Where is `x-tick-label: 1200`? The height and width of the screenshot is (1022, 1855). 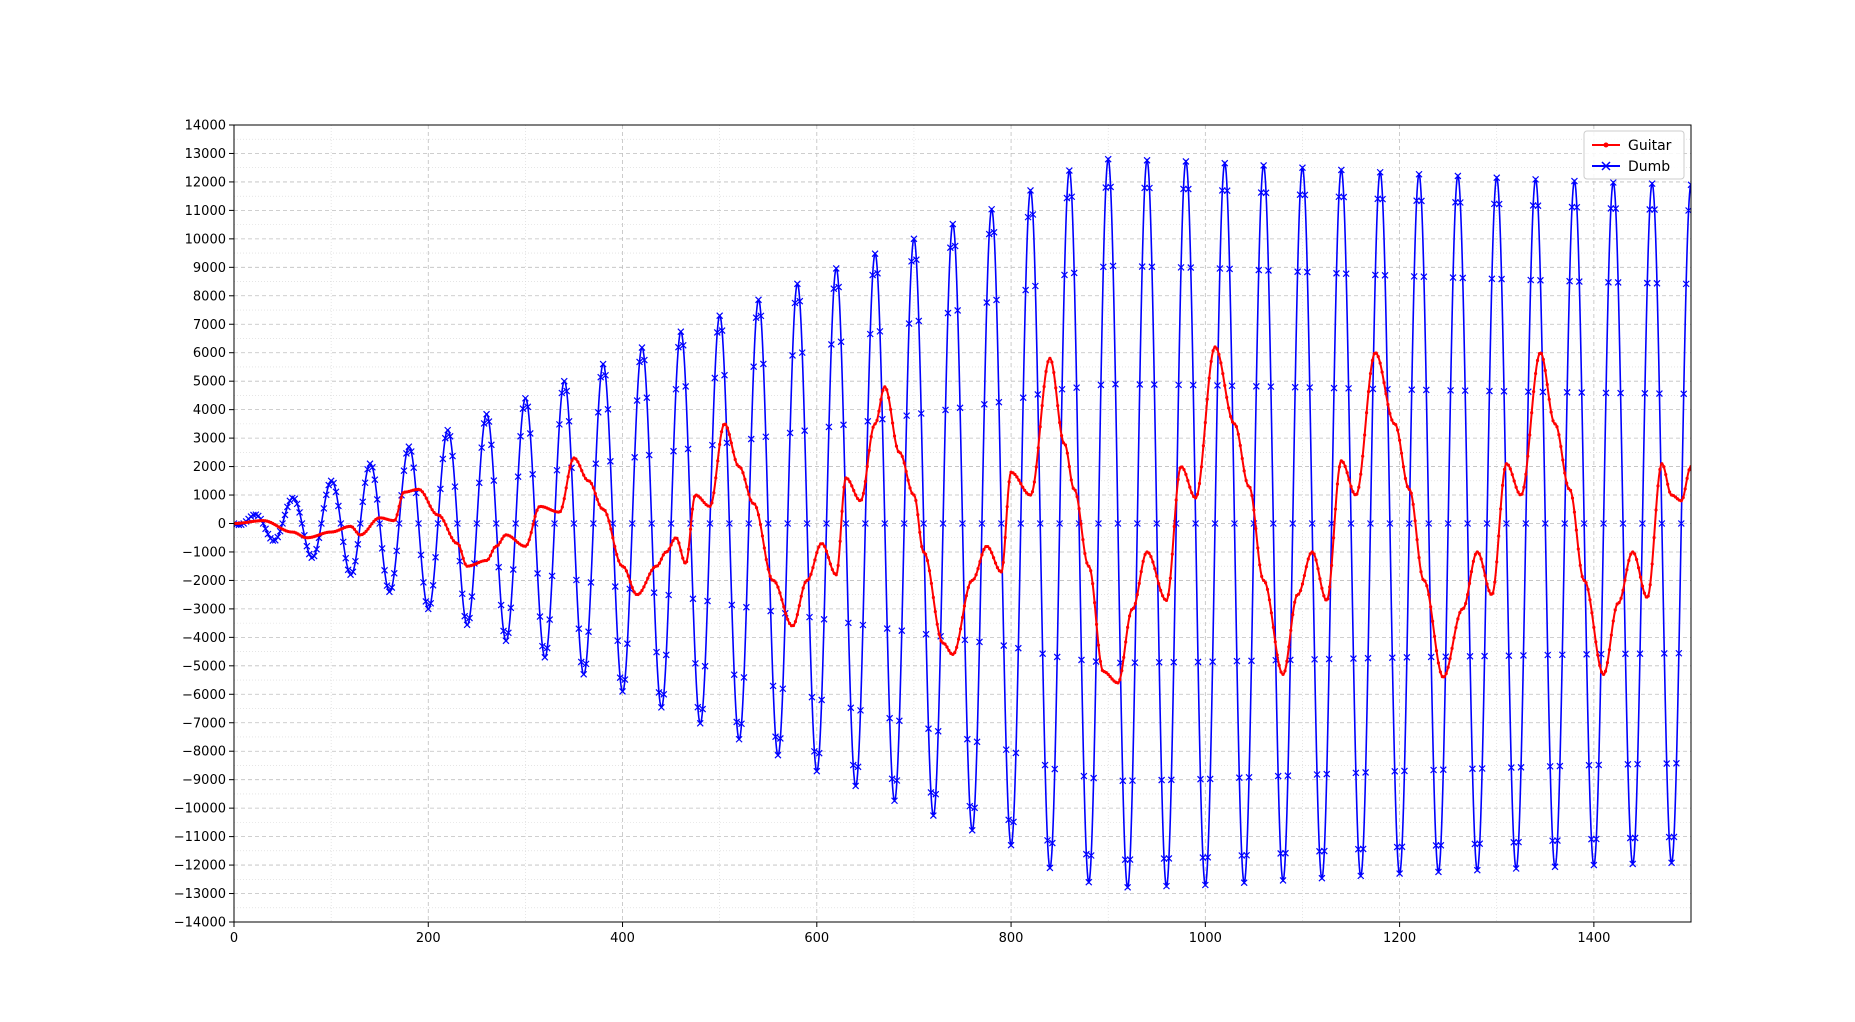 x-tick-label: 1200 is located at coordinates (1399, 938).